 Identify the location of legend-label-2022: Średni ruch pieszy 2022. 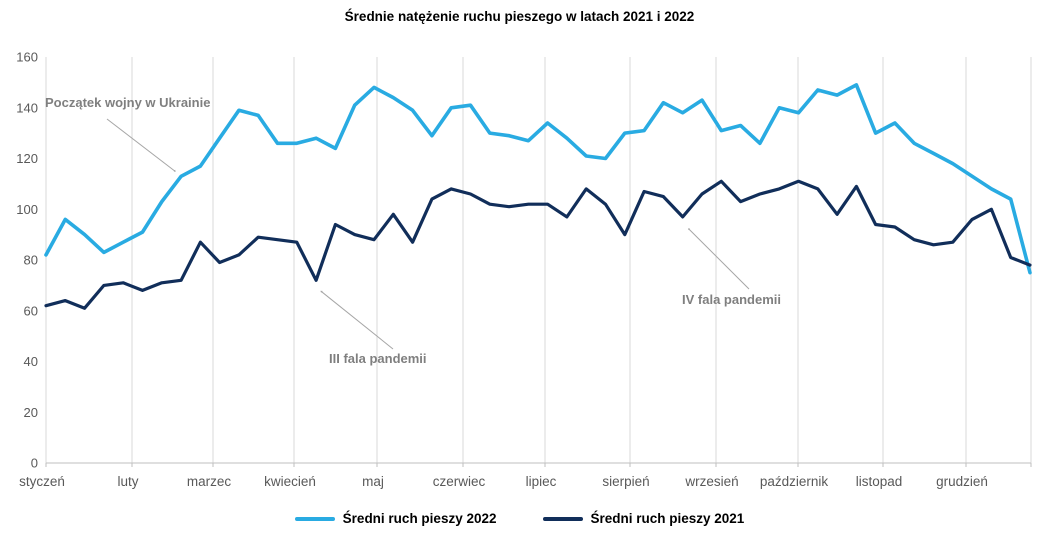
(419, 518).